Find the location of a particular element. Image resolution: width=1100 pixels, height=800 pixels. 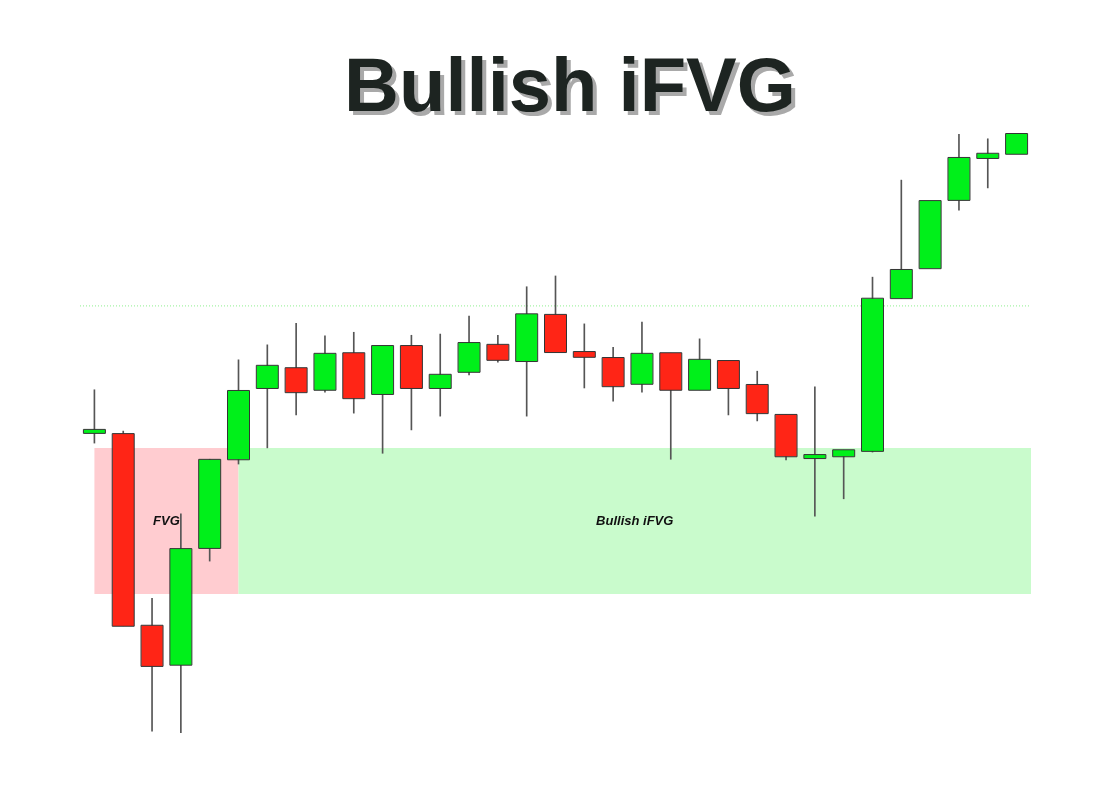

band-label: Bullish iFVG is located at coordinates (635, 520).